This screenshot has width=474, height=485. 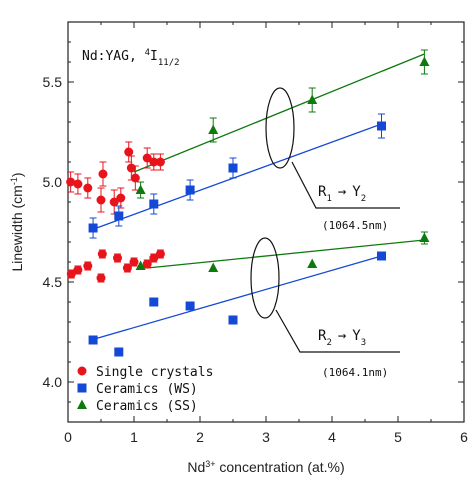 I want to click on y-axis-title: Linewidth (cm-1), so click(x=17, y=221).